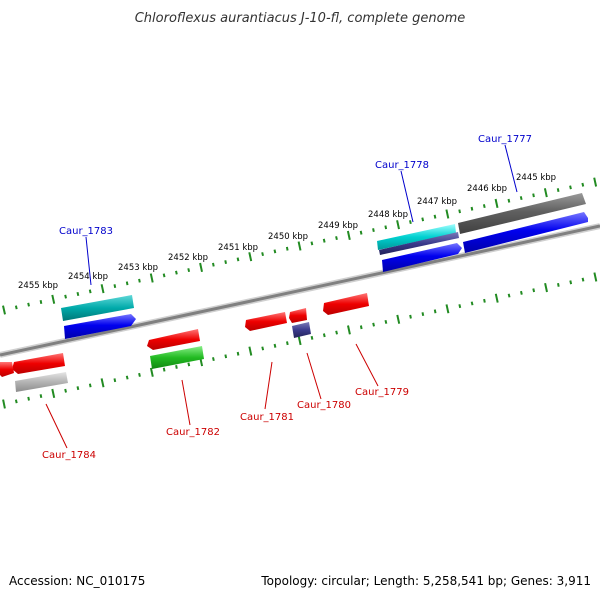  What do you see at coordinates (505, 139) in the screenshot?
I see `gene-label-caur-1777: Caur_1777` at bounding box center [505, 139].